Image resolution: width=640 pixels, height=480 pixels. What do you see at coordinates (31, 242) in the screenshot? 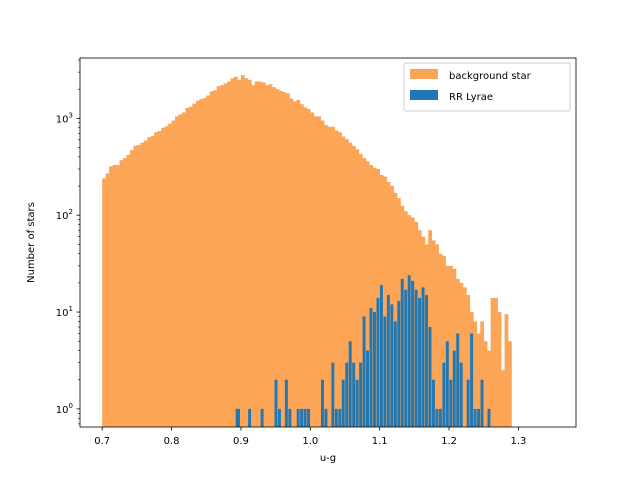
I see `y-axis-label: Number of stars` at bounding box center [31, 242].